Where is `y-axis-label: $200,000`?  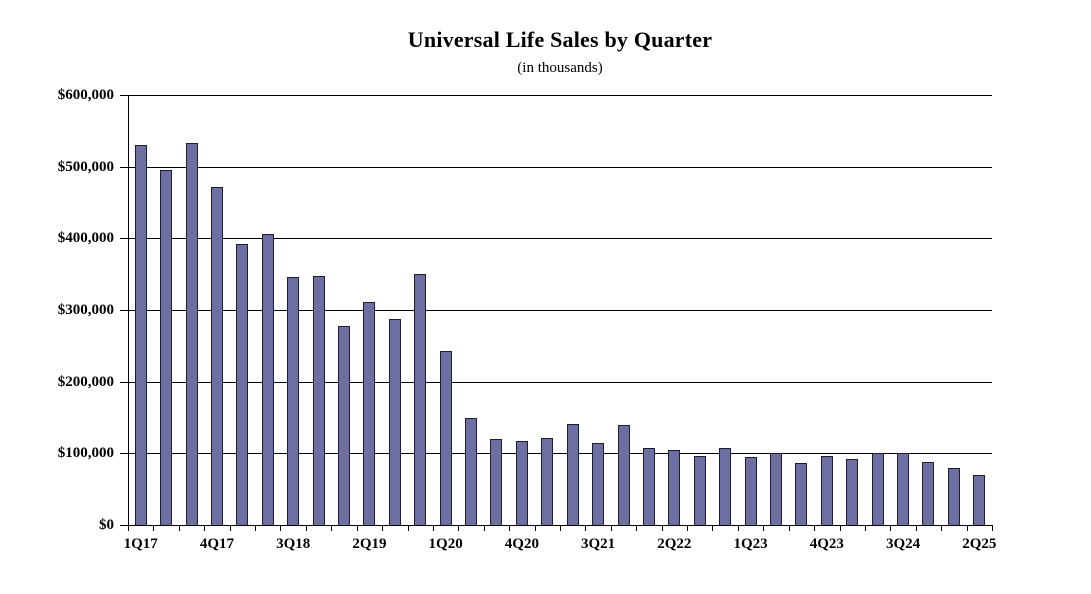 y-axis-label: $200,000 is located at coordinates (85, 381).